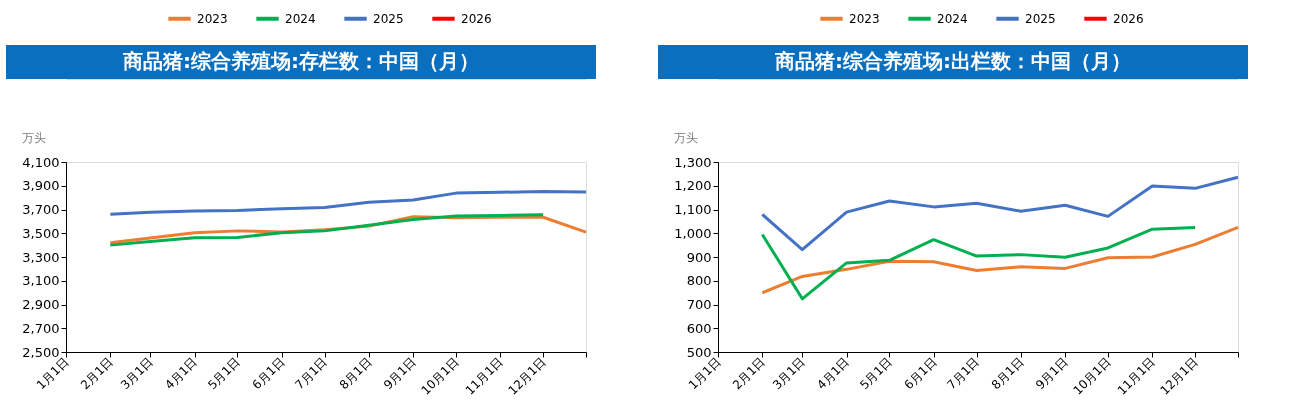 This screenshot has width=1313, height=403. I want to click on y-tick-label: 800, so click(699, 281).